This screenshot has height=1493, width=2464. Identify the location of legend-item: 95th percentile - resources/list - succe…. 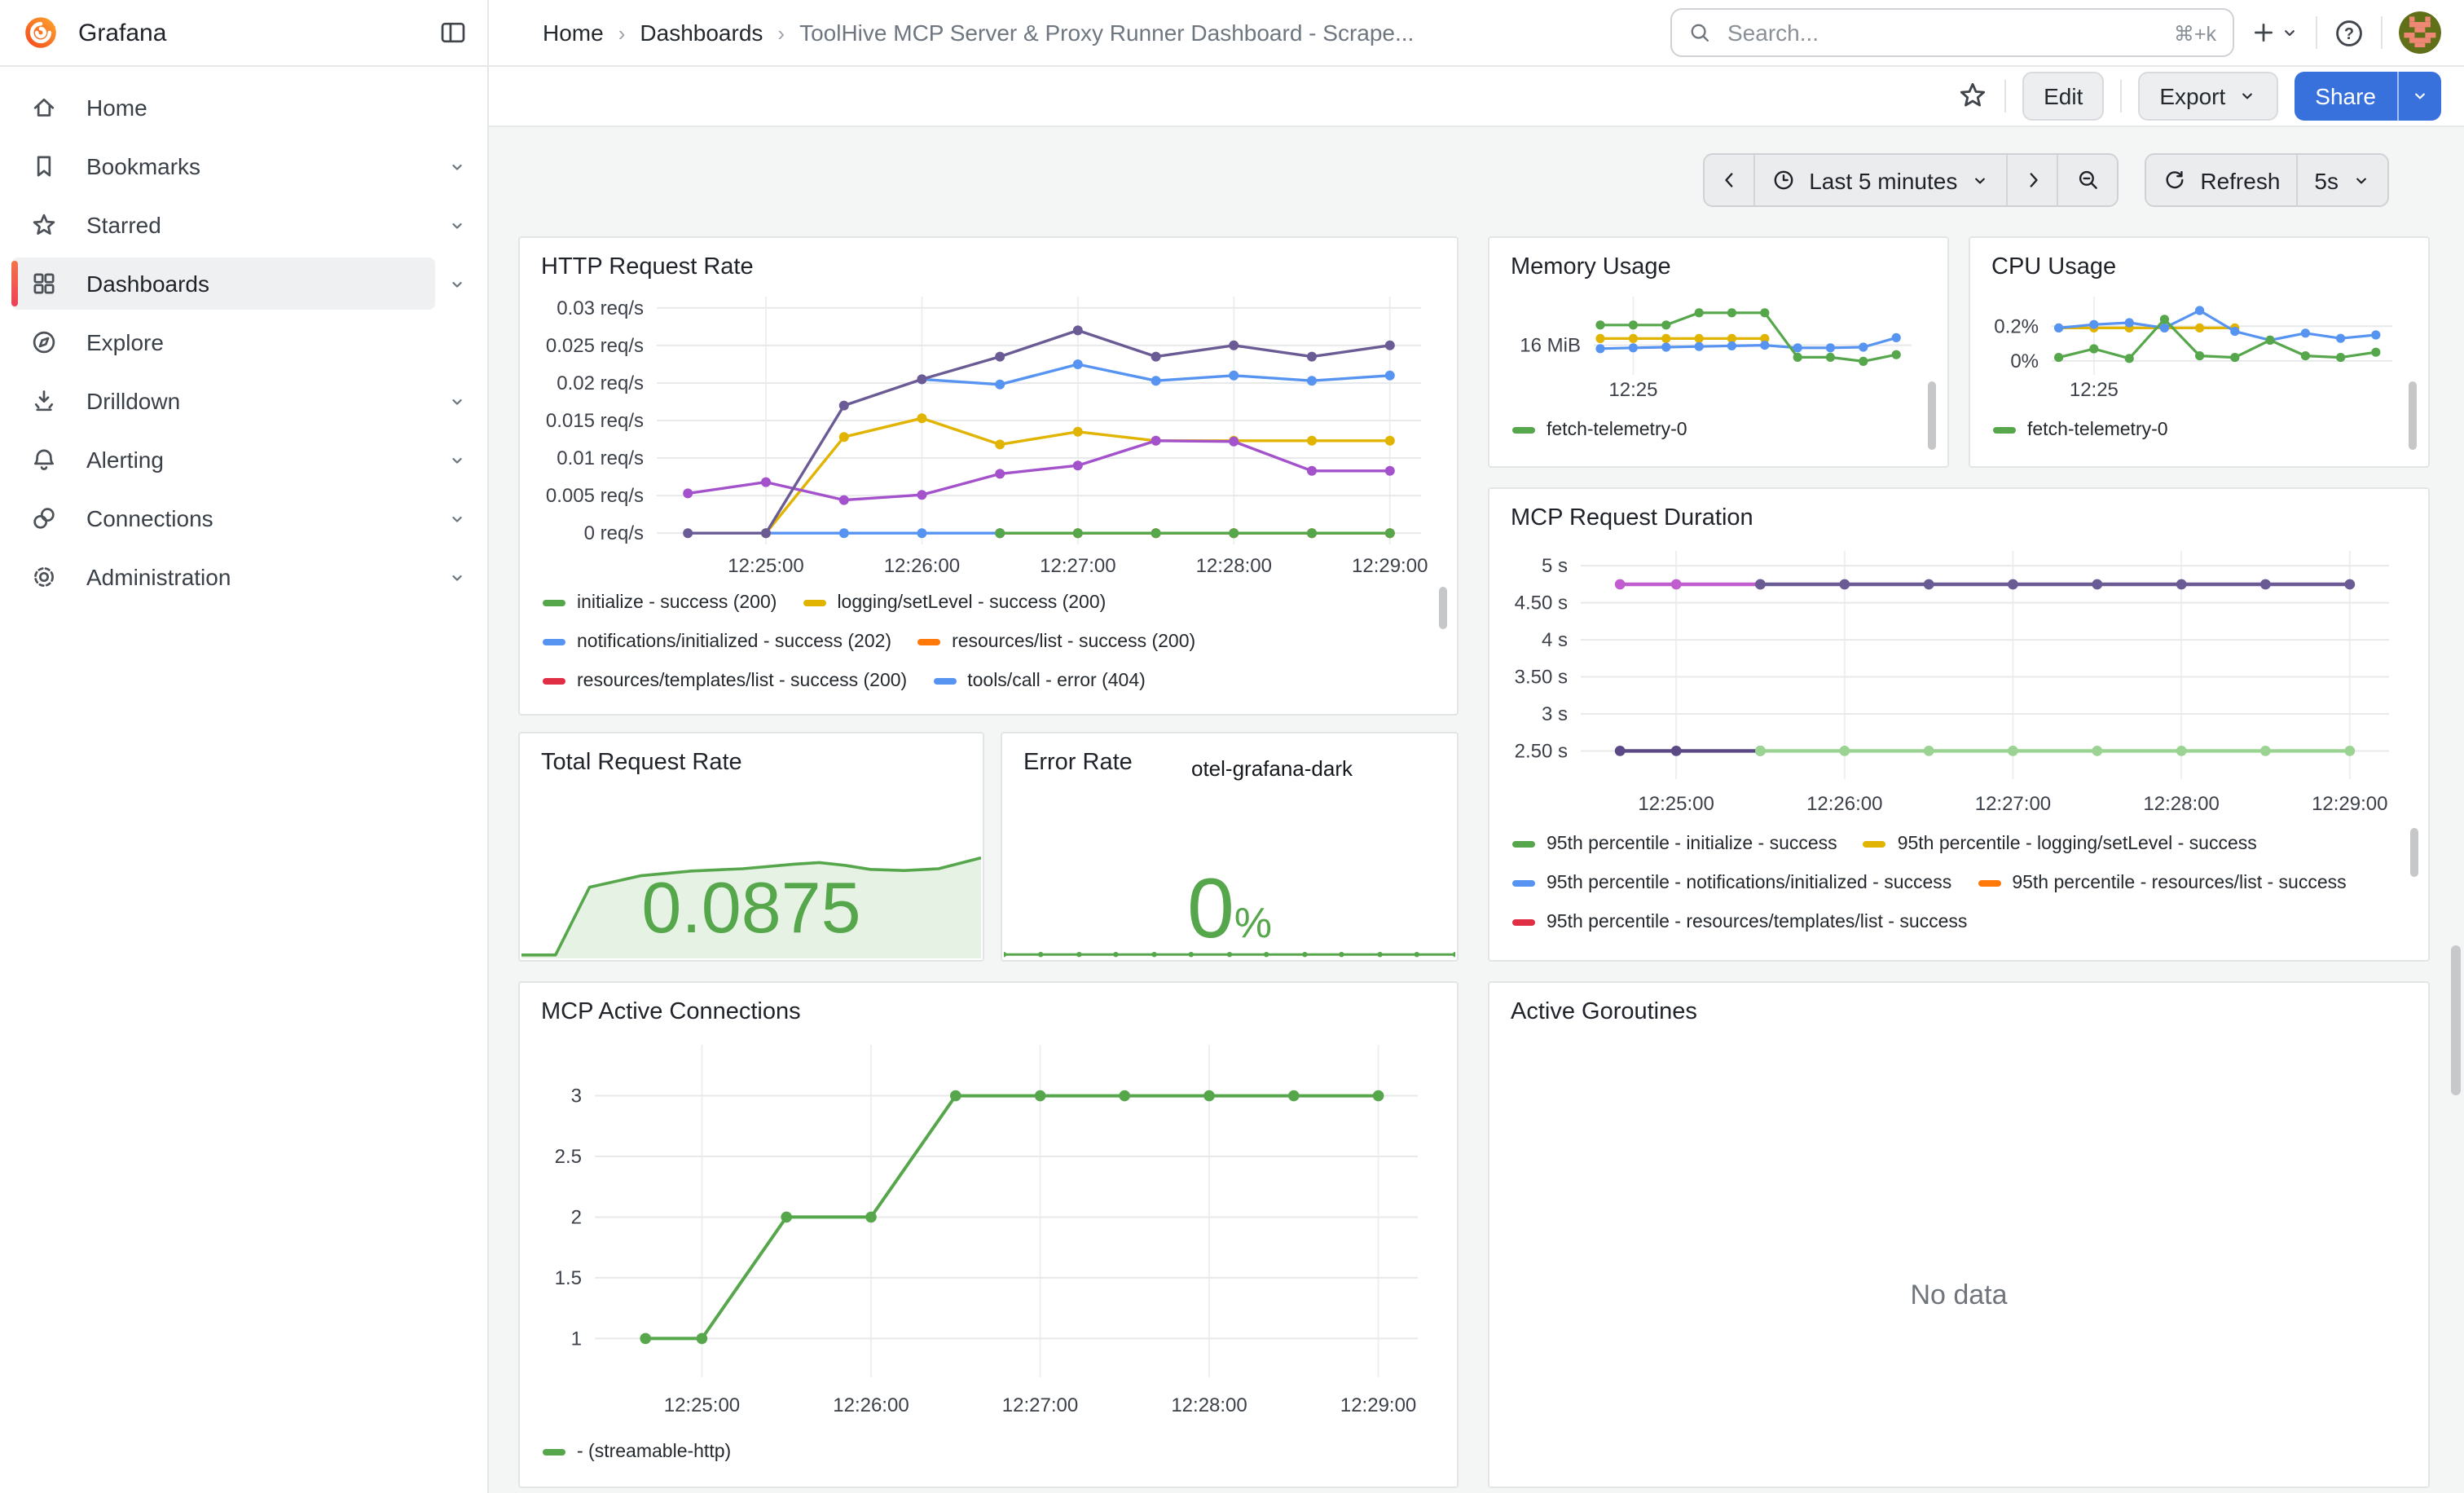
(2162, 884).